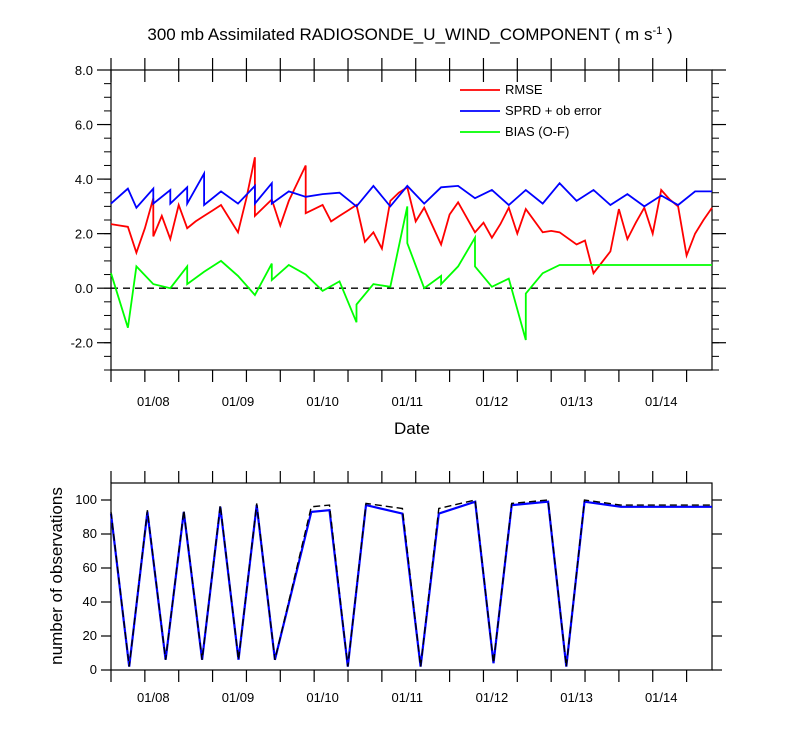 Image resolution: width=800 pixels, height=750 pixels. Describe the element at coordinates (84, 125) in the screenshot. I see `top-y-tick-label: 6.0` at that location.